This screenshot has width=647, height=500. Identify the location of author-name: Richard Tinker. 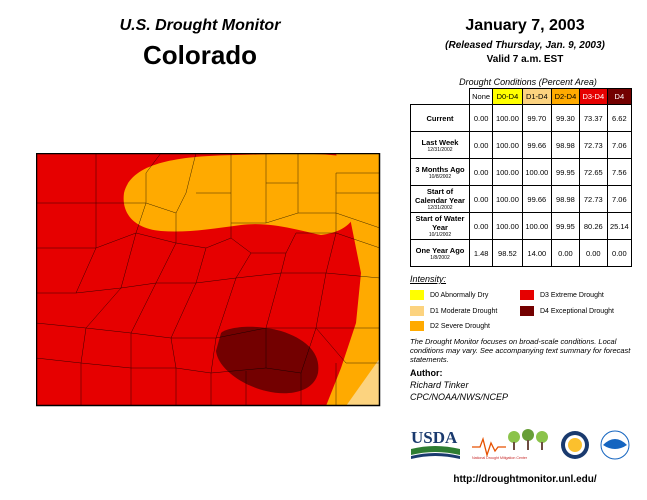
(439, 385).